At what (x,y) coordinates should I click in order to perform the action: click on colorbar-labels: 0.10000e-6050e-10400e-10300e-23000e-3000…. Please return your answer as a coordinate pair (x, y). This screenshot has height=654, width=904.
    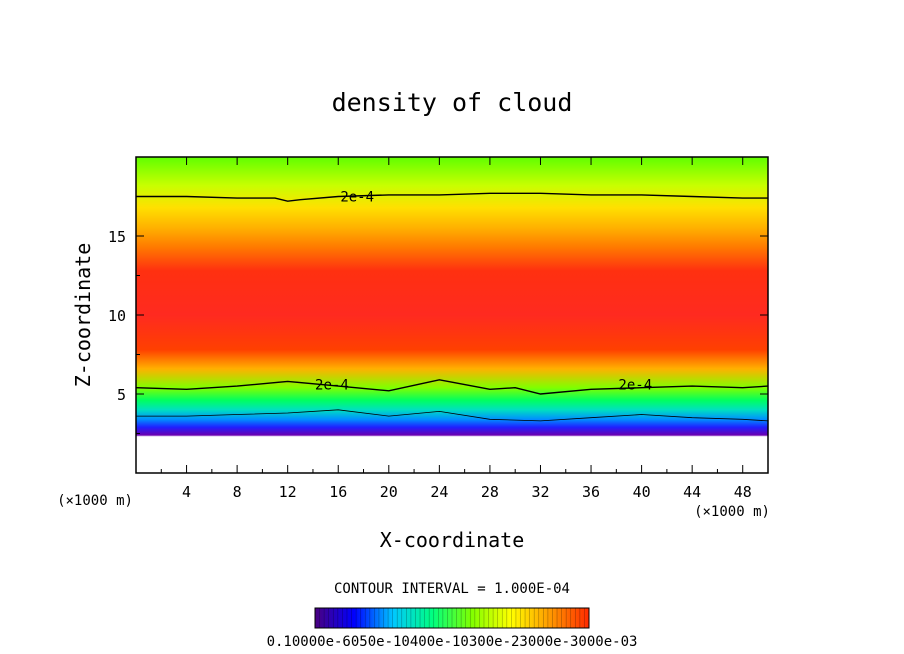
    Looking at the image, I should click on (452, 642).